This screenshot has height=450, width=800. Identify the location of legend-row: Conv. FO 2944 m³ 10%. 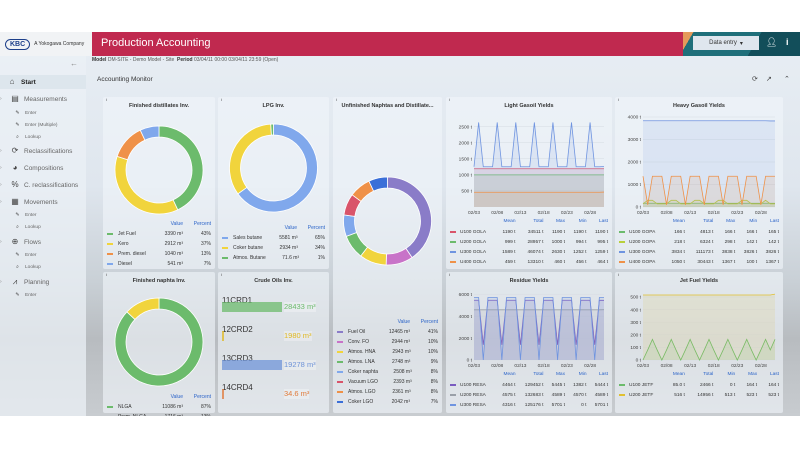
(387, 342).